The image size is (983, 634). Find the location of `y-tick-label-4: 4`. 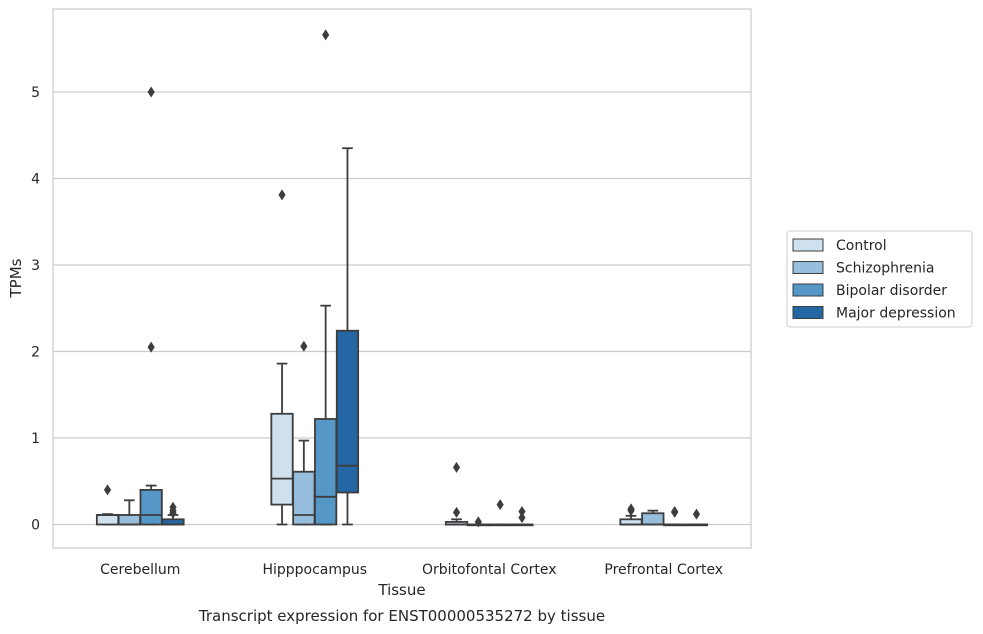

y-tick-label-4: 4 is located at coordinates (35, 180).